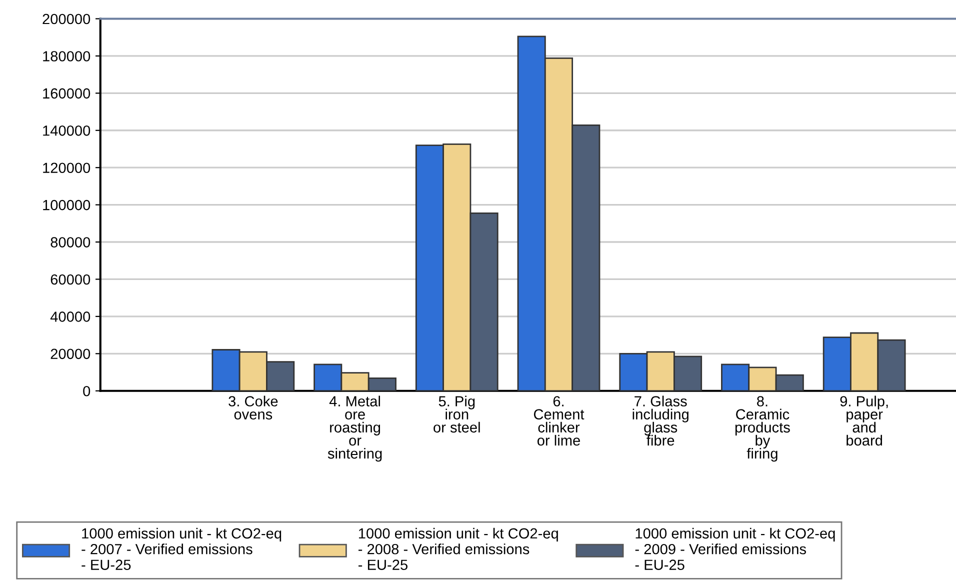 This screenshot has height=586, width=956. Describe the element at coordinates (66, 205) in the screenshot. I see `y-tick-label: 100000` at that location.